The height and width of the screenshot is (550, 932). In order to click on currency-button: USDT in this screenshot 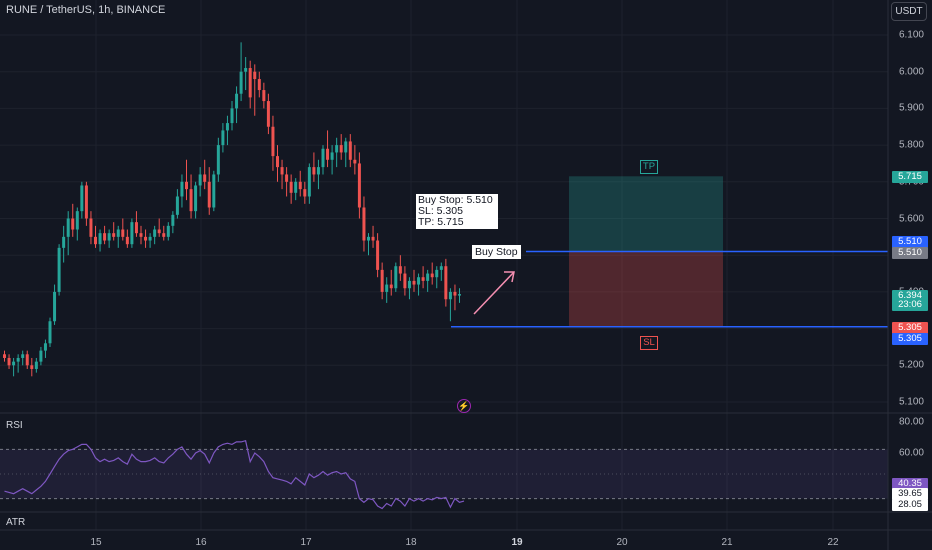, I will do `click(909, 11)`.